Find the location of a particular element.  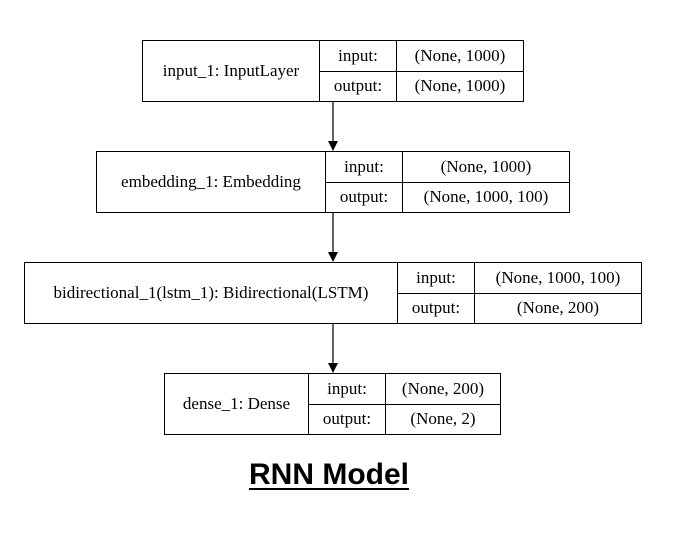

output-shape: (None, 1000) is located at coordinates (460, 86).